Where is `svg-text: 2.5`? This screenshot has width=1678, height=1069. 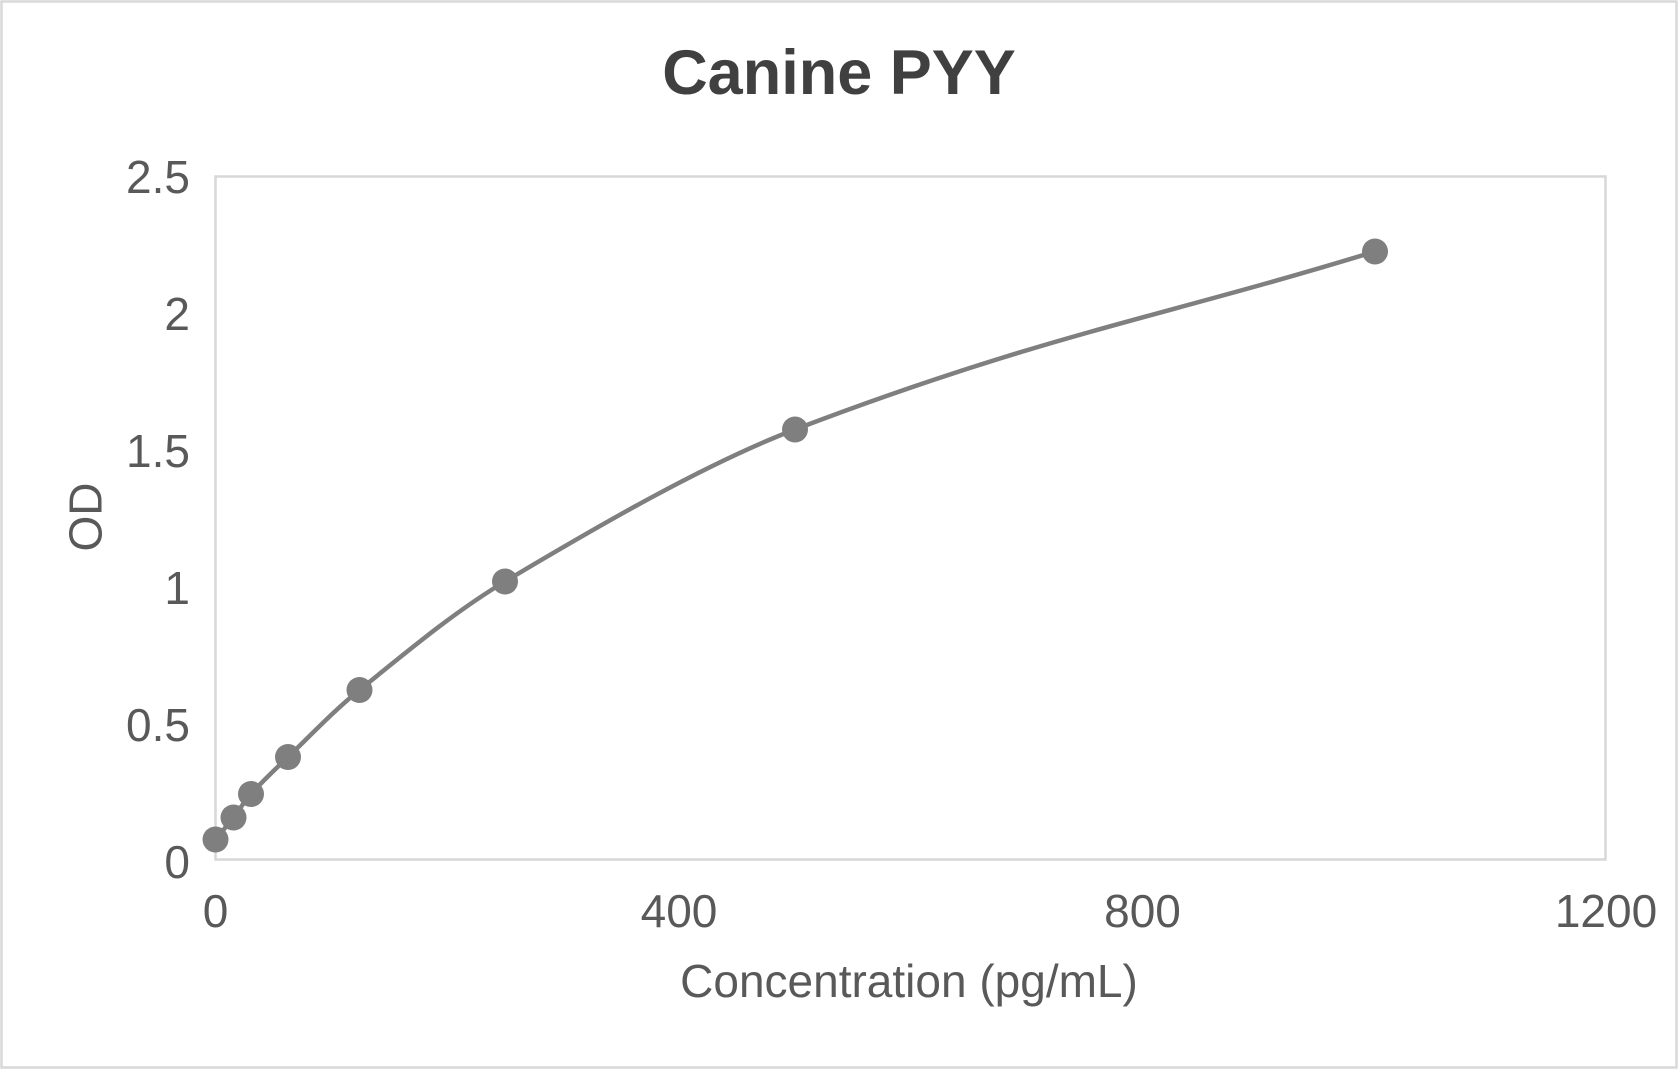 svg-text: 2.5 is located at coordinates (158, 177).